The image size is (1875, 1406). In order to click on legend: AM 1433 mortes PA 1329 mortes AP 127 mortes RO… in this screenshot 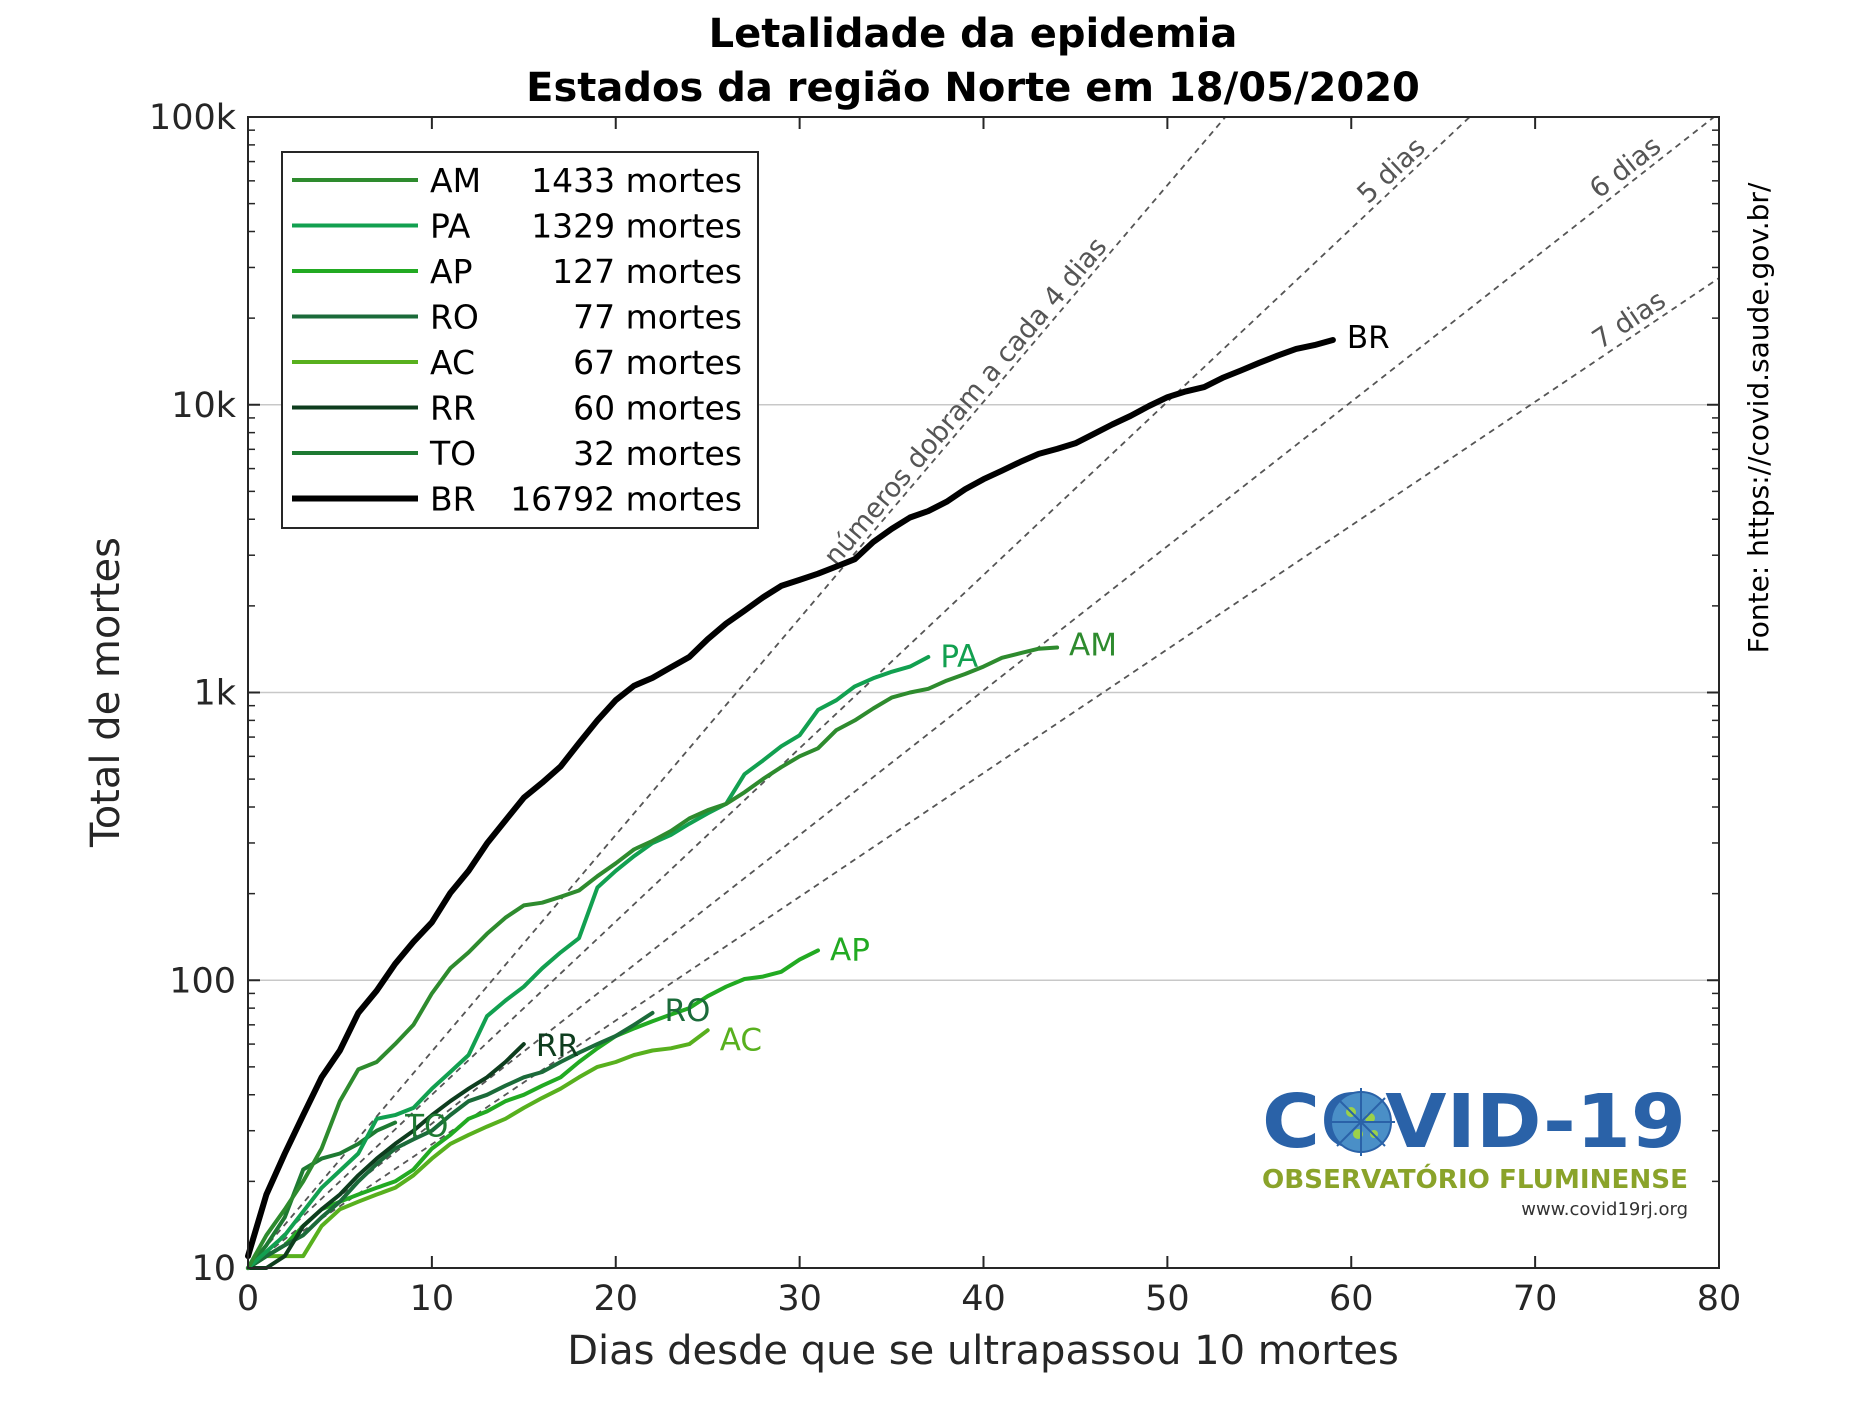, I will do `click(520, 340)`.